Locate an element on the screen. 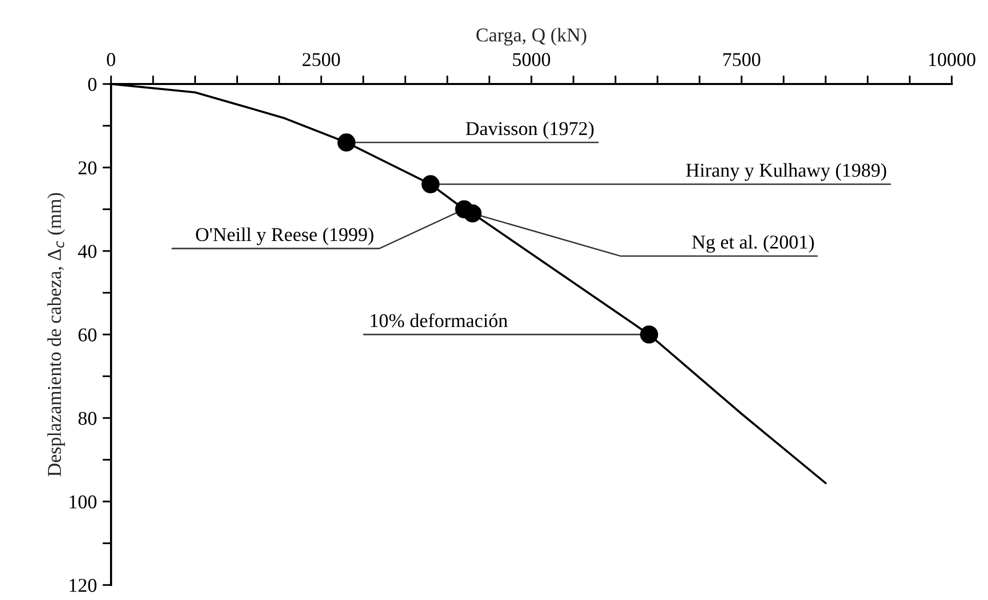  x-tick-label: 2500 is located at coordinates (321, 59).